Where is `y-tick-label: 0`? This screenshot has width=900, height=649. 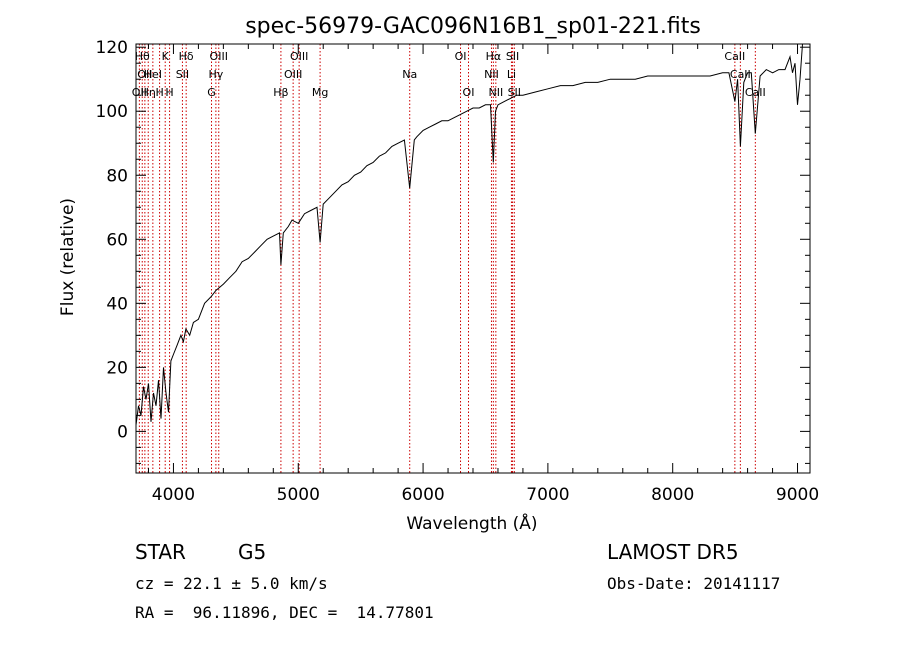 y-tick-label: 0 is located at coordinates (122, 432).